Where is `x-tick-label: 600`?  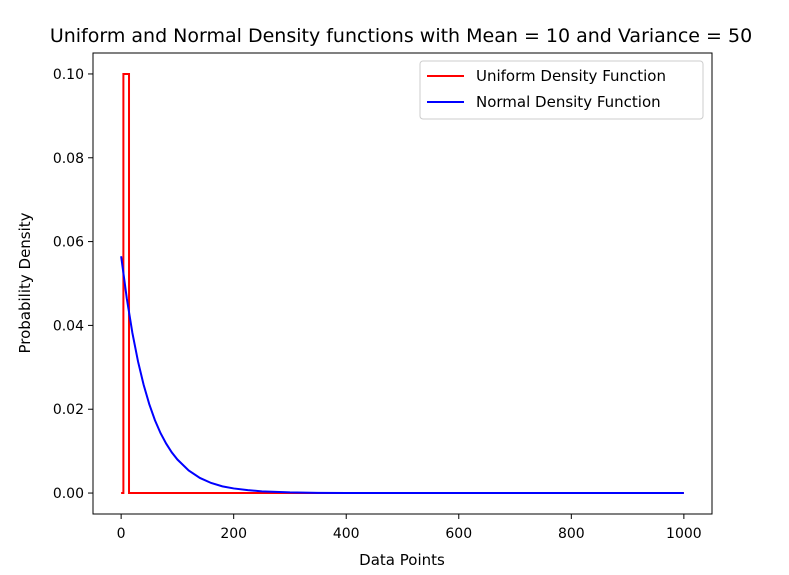
x-tick-label: 600 is located at coordinates (458, 534).